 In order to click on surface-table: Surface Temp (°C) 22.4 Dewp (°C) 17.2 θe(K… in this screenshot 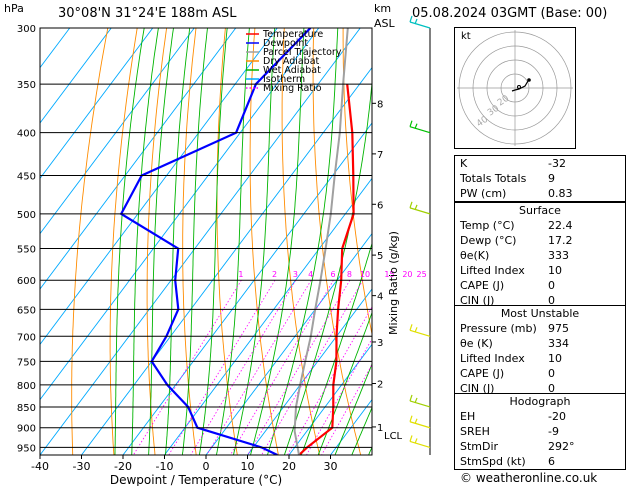, I will do `click(540, 255)`.